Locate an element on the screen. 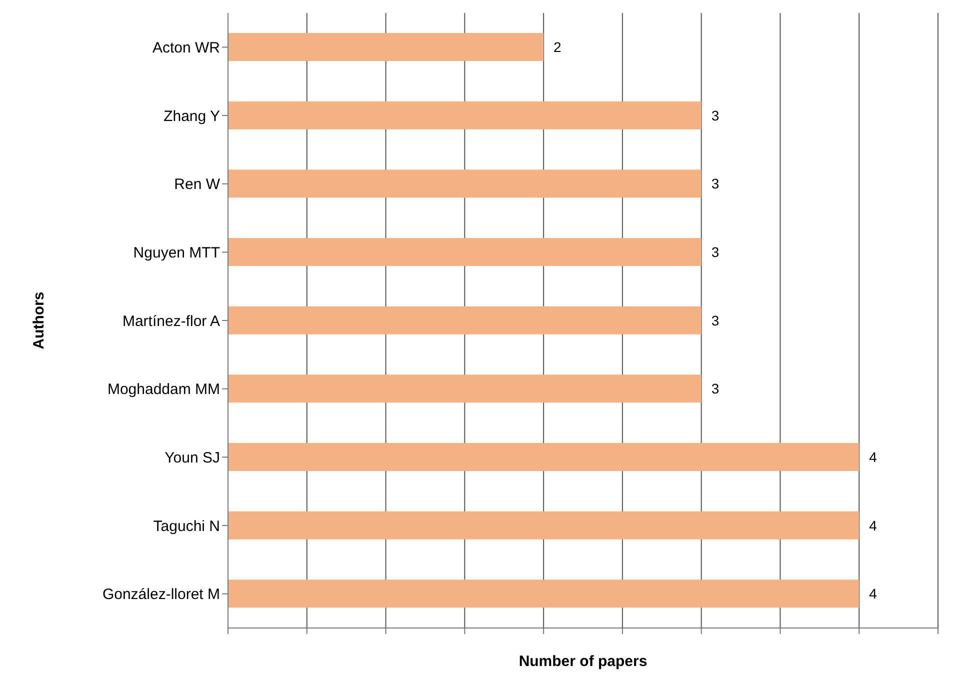 The image size is (959, 687). y-tick-label: Ren W is located at coordinates (197, 185).